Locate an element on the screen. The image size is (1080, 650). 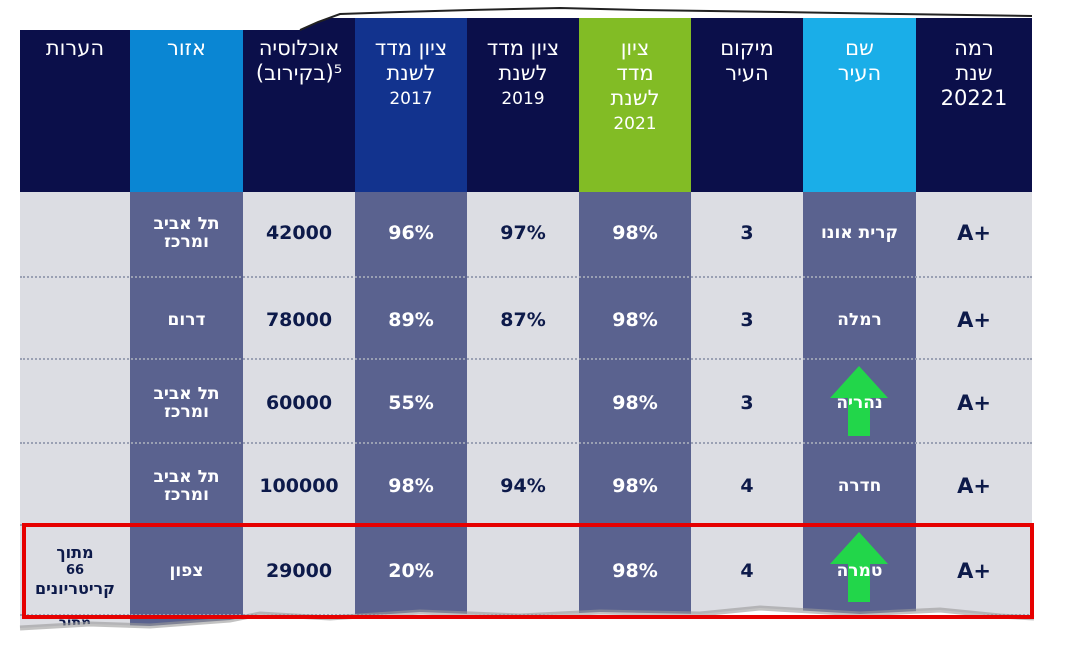
cell-score2019: 94% is located at coordinates (523, 486).